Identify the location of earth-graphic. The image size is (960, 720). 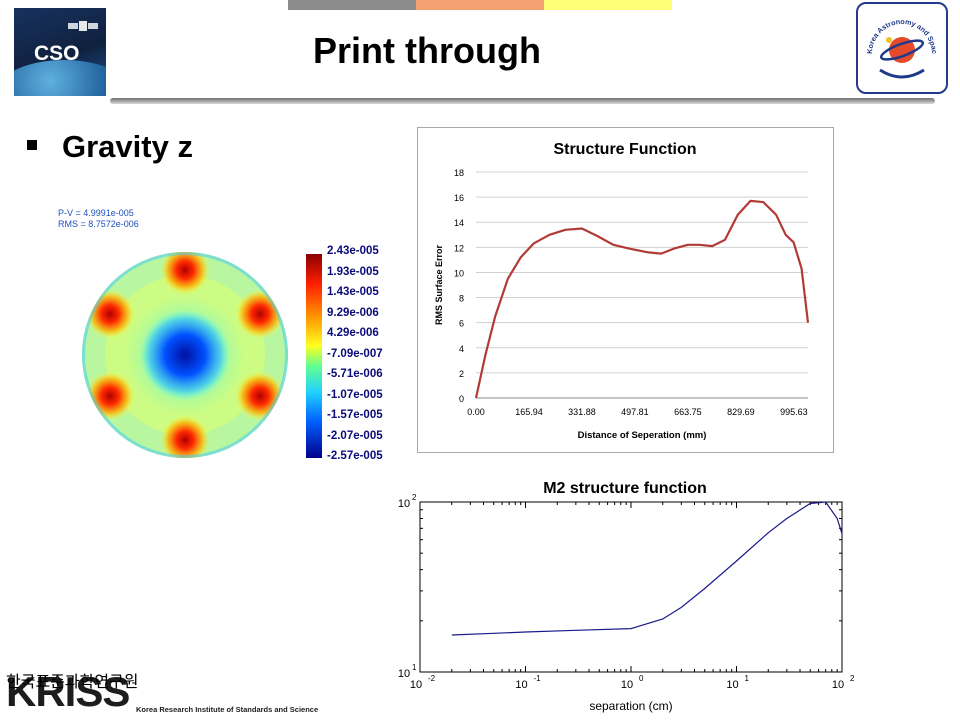
(60, 78).